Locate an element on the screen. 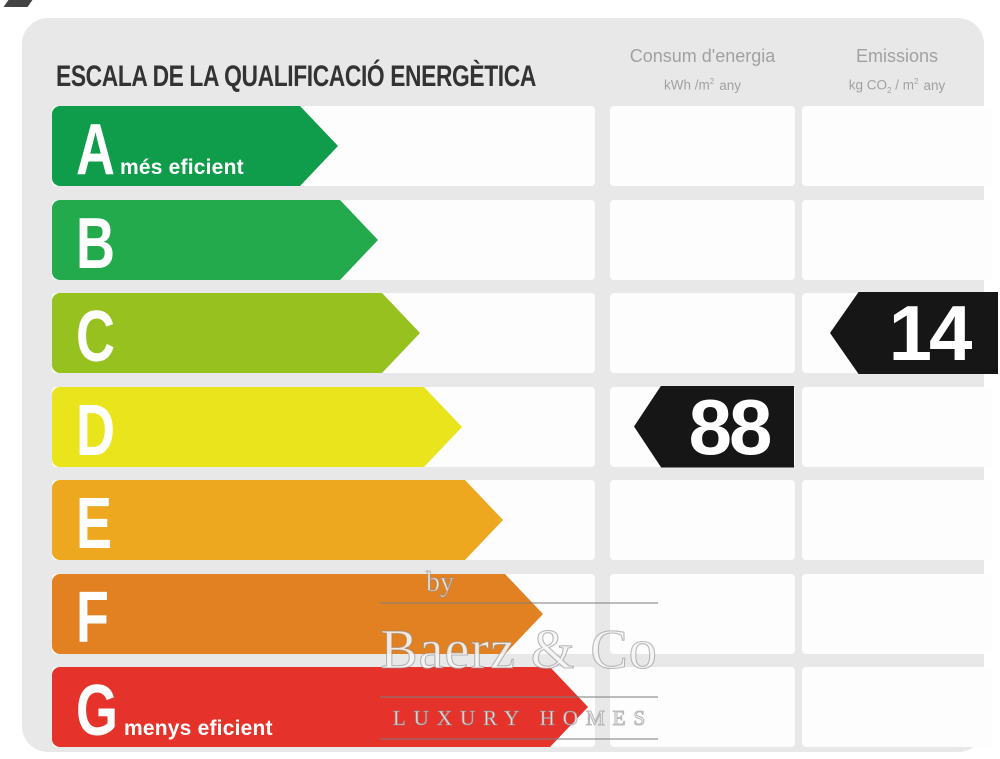  value-number: 14 is located at coordinates (930, 333).